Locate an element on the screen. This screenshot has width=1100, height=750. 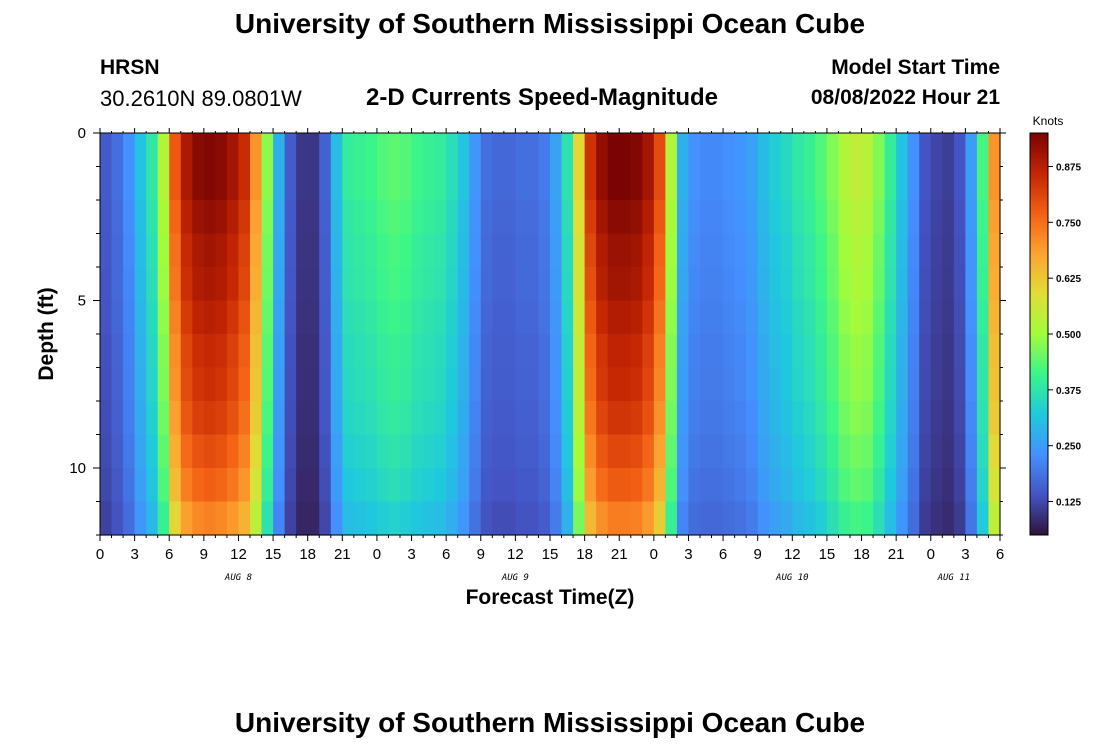
date-label: AUG 8 is located at coordinates (238, 578).